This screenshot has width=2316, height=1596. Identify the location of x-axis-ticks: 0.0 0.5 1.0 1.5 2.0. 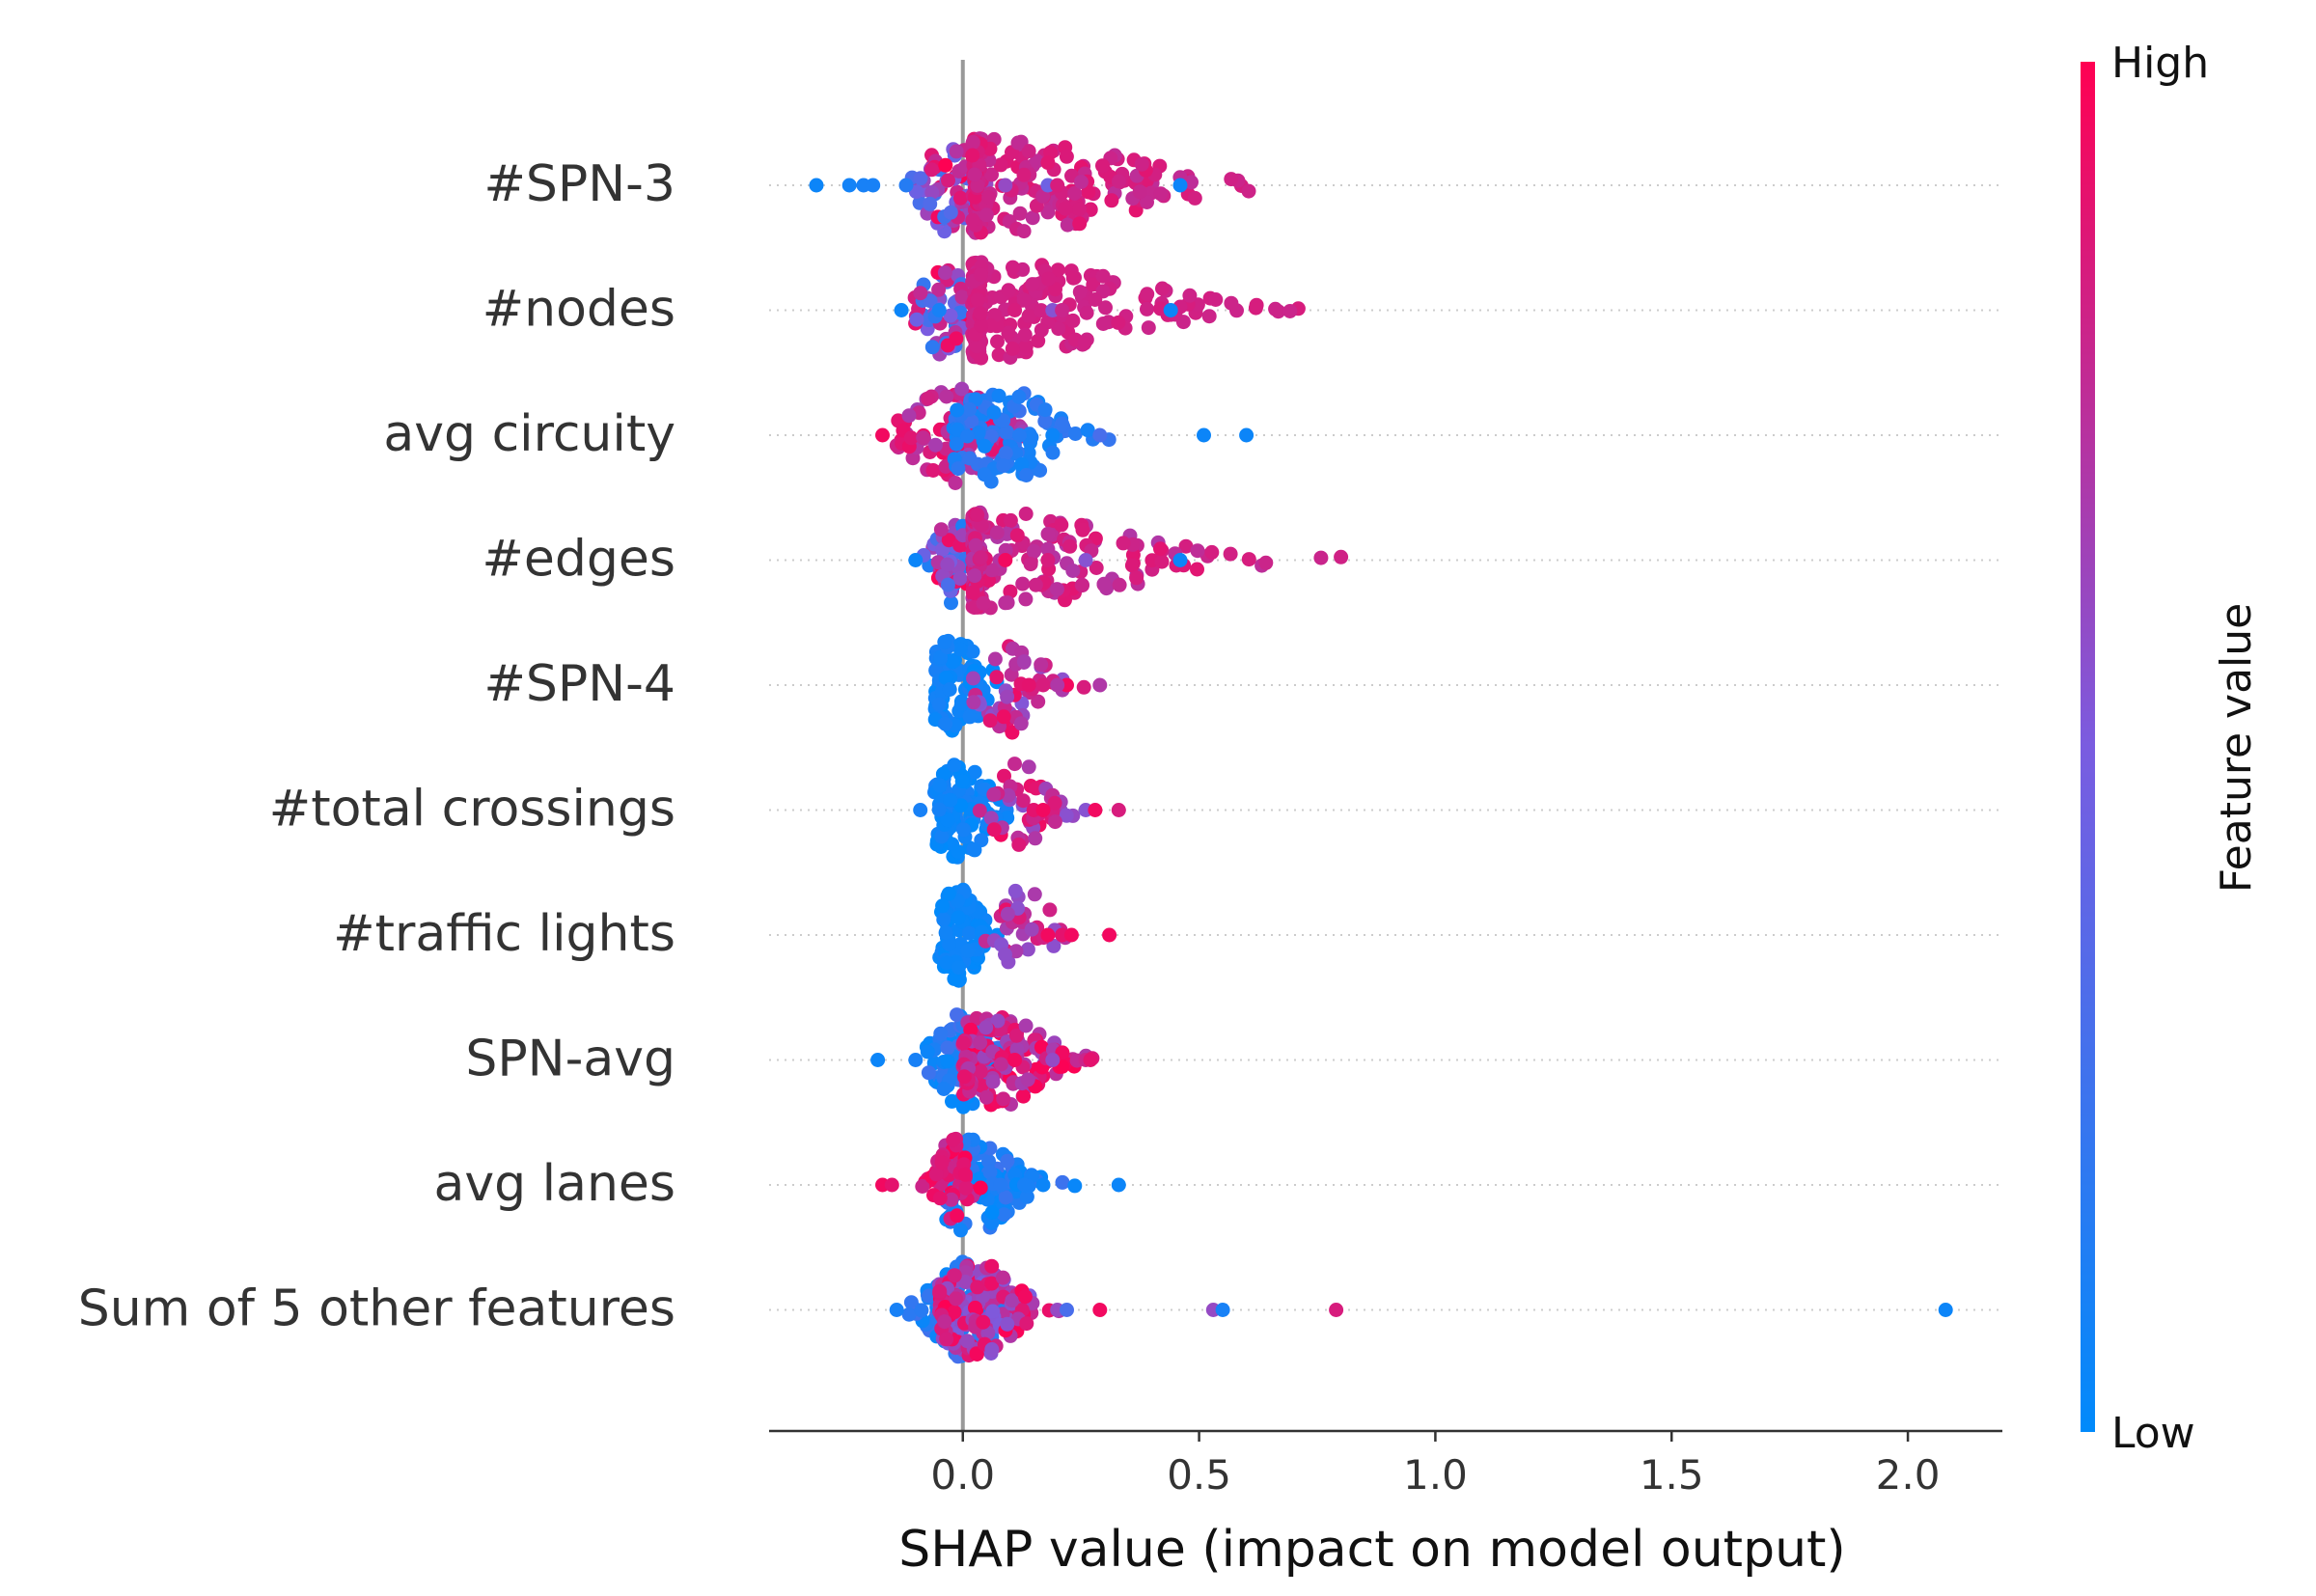
(1435, 1465).